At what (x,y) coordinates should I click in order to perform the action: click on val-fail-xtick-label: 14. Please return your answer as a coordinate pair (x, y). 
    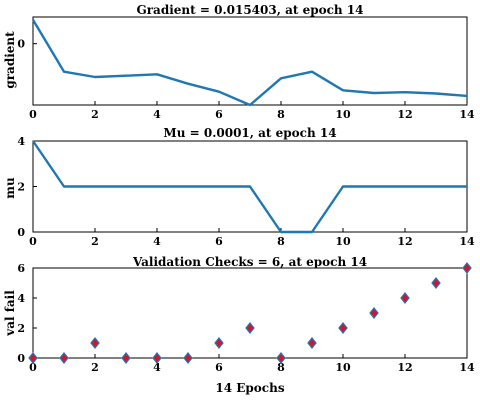
    Looking at the image, I should click on (467, 367).